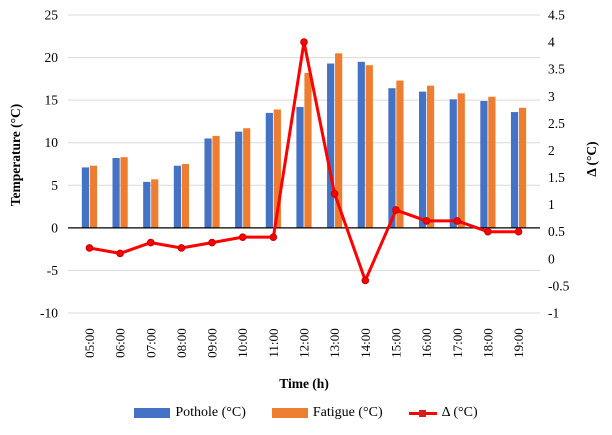 The width and height of the screenshot is (612, 435). I want to click on x-axis-tick-label: 12:00, so click(304, 343).